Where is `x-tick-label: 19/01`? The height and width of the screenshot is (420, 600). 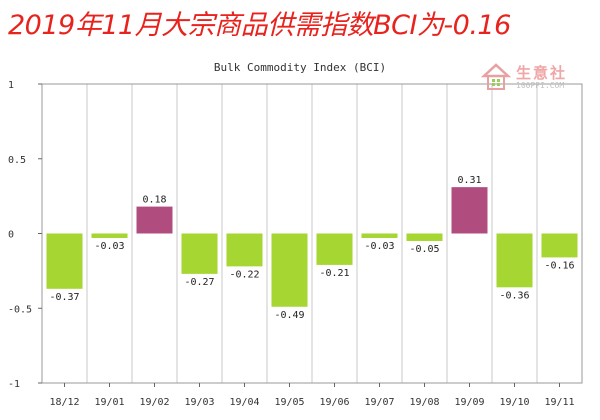 x-tick-label: 19/01 is located at coordinates (109, 402).